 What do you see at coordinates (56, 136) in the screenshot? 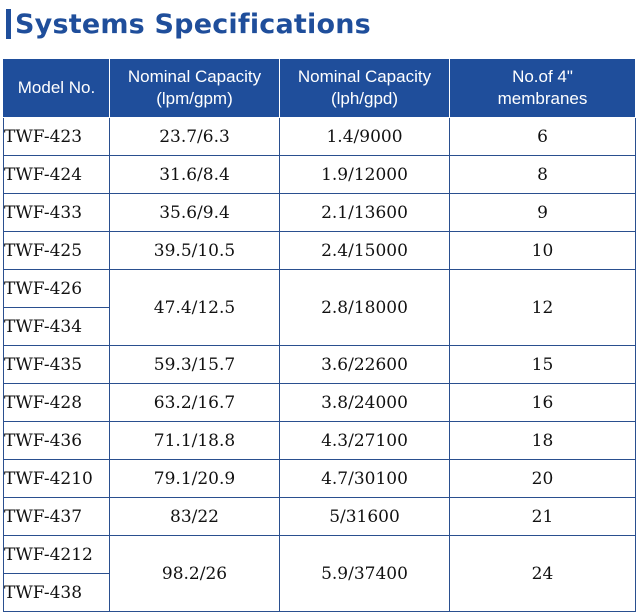
I see `cell-model: TWF-423` at bounding box center [56, 136].